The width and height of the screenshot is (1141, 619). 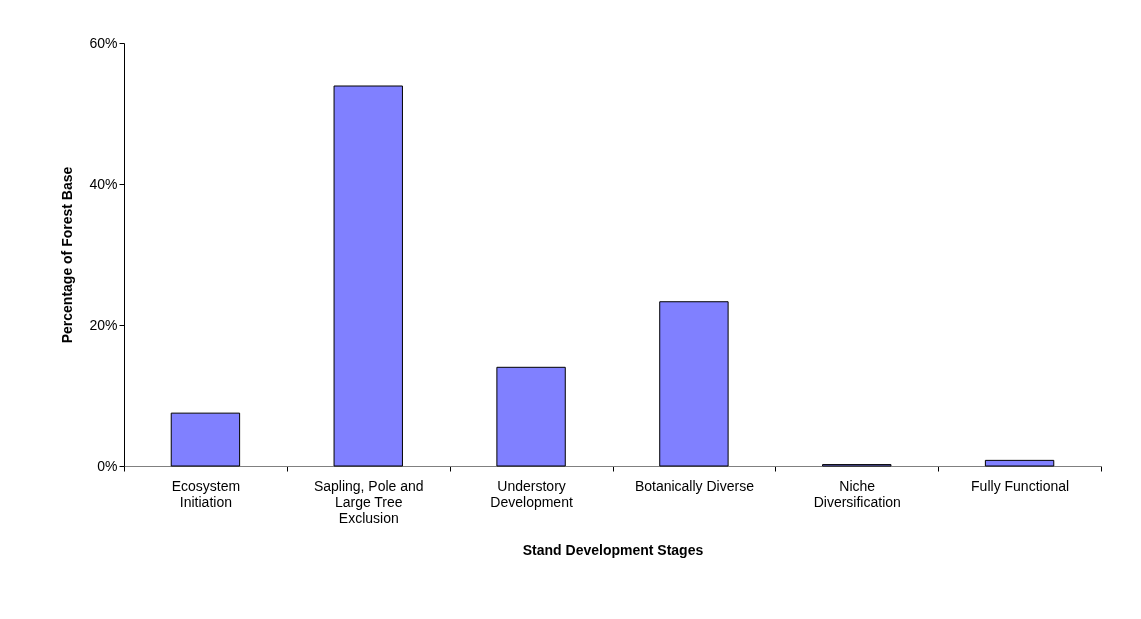 I want to click on y-tick-label: 60%, so click(x=103, y=42).